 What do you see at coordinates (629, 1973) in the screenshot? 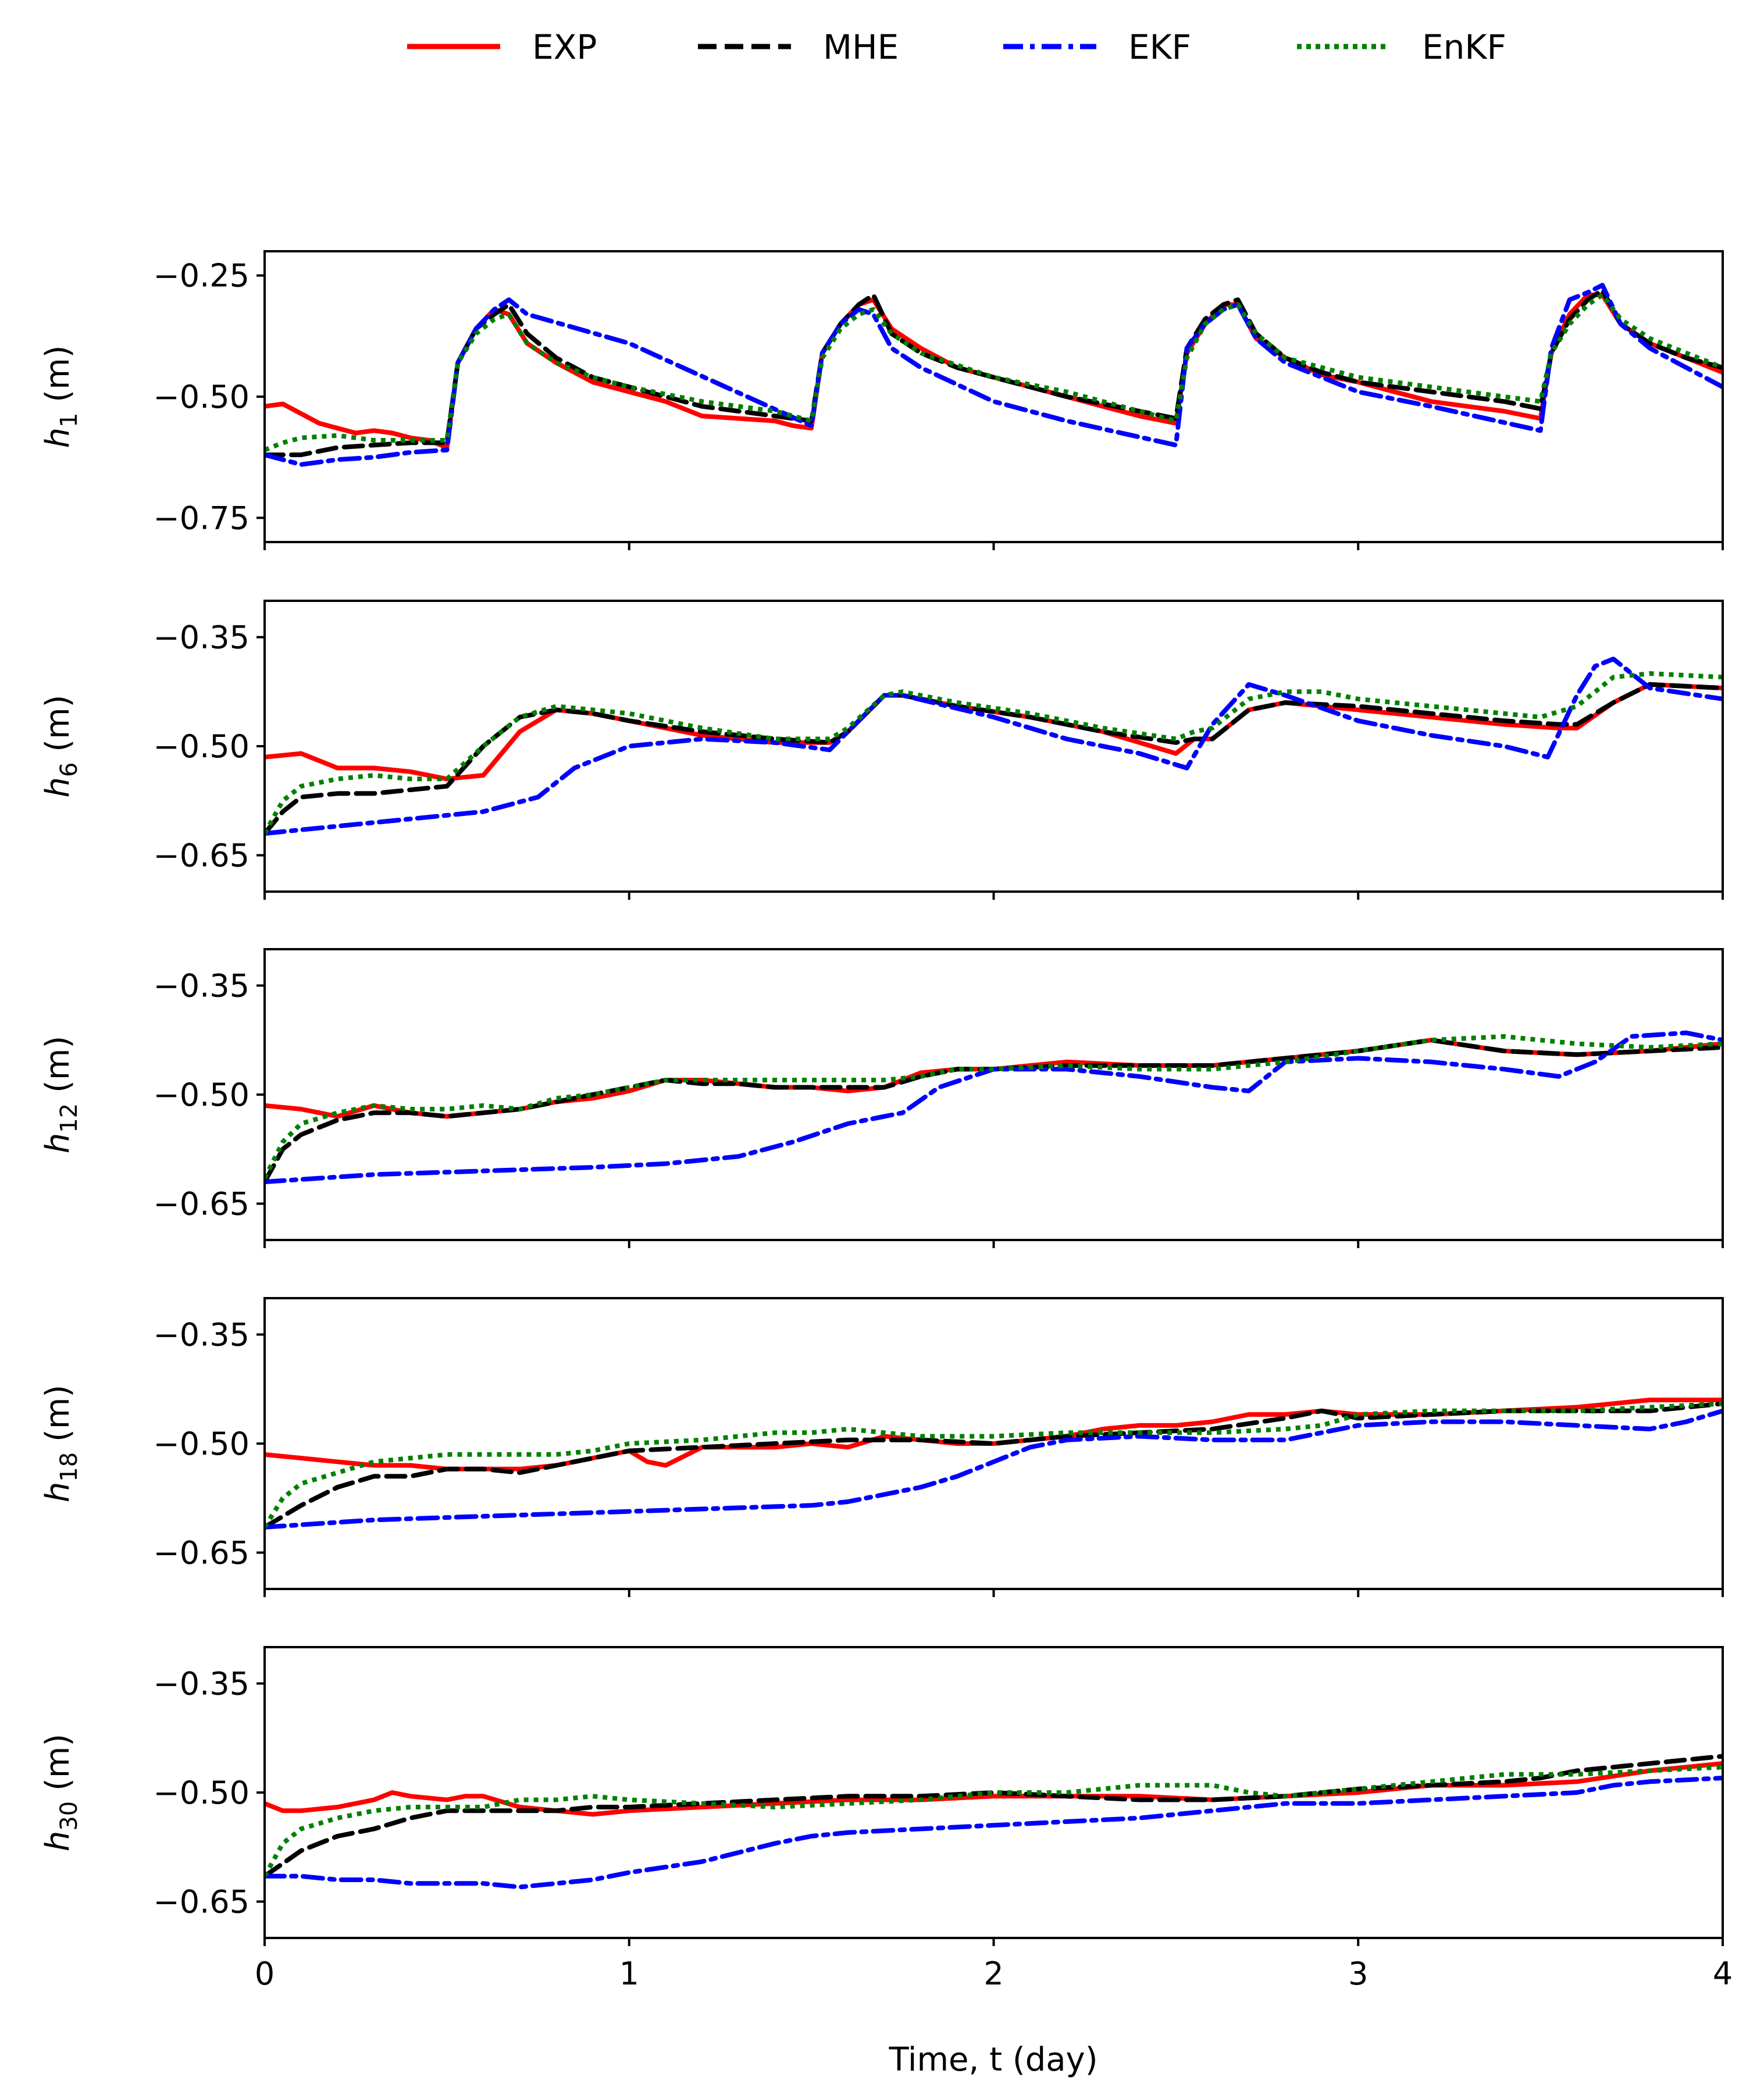
I see `x-tick-label: 1` at bounding box center [629, 1973].